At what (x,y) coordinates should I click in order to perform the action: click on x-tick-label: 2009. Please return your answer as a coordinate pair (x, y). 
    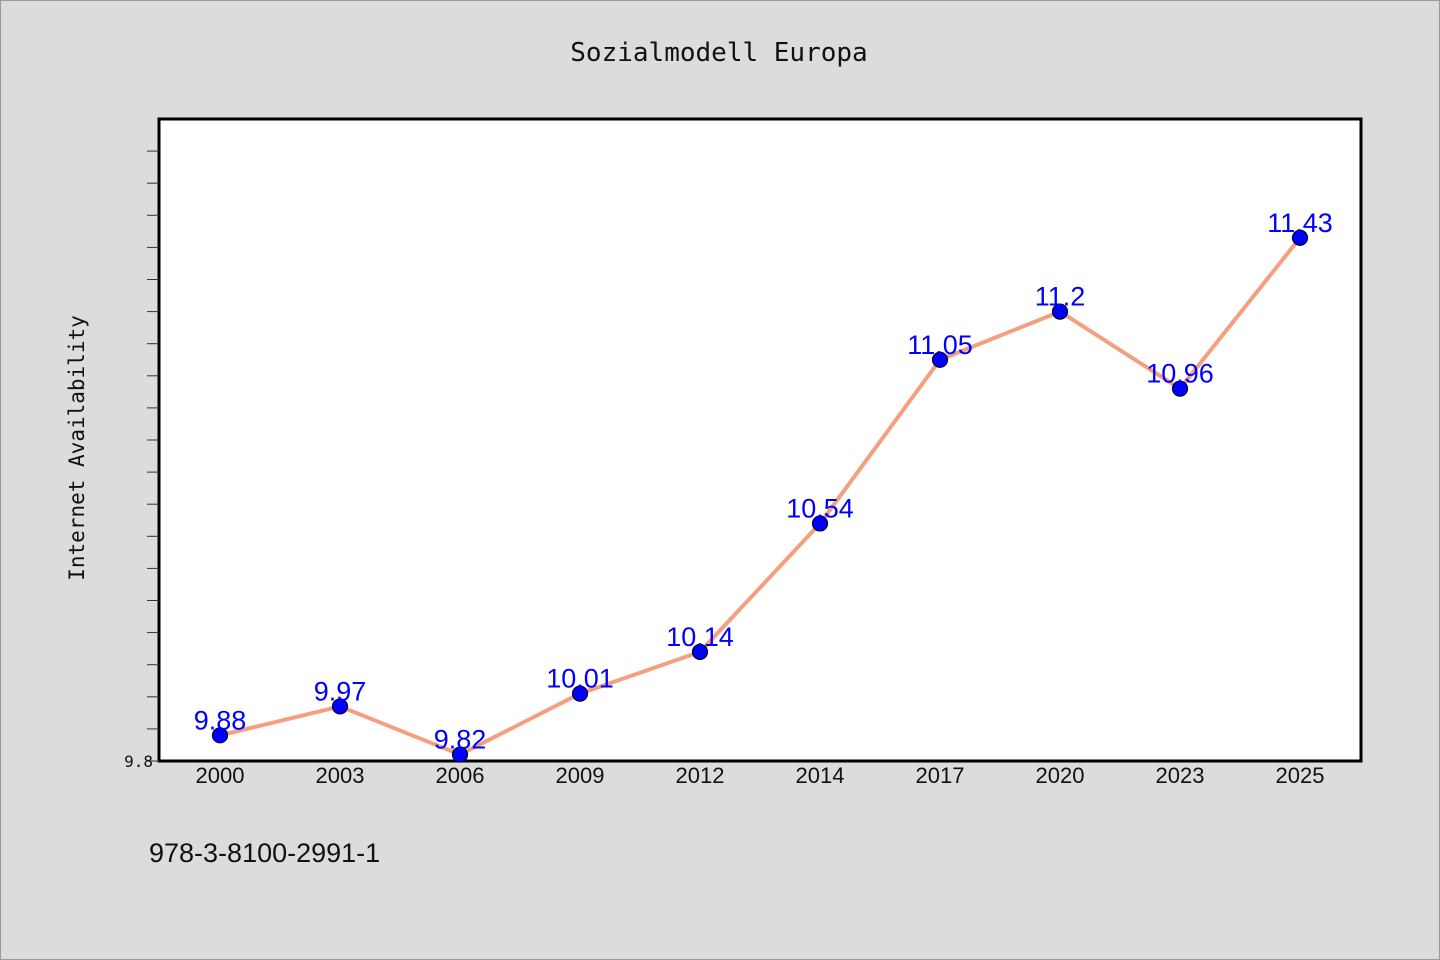
    Looking at the image, I should click on (580, 775).